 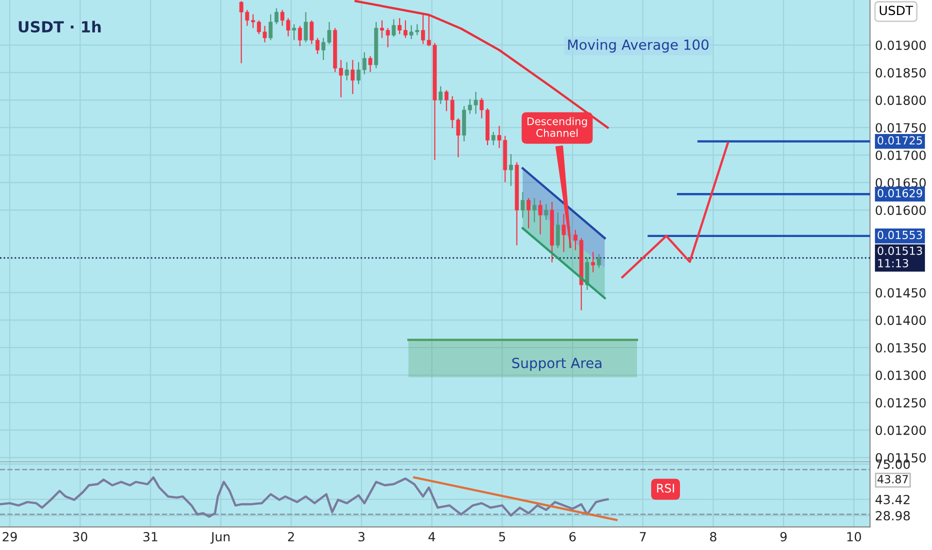 What do you see at coordinates (361, 537) in the screenshot?
I see `x-tick-label: 3` at bounding box center [361, 537].